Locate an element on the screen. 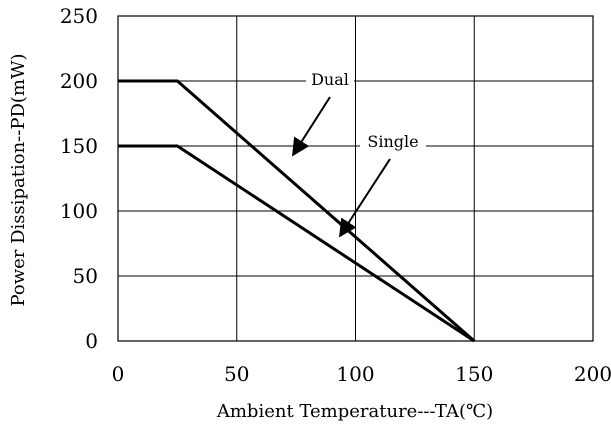  annotation-label: Single is located at coordinates (392, 141).